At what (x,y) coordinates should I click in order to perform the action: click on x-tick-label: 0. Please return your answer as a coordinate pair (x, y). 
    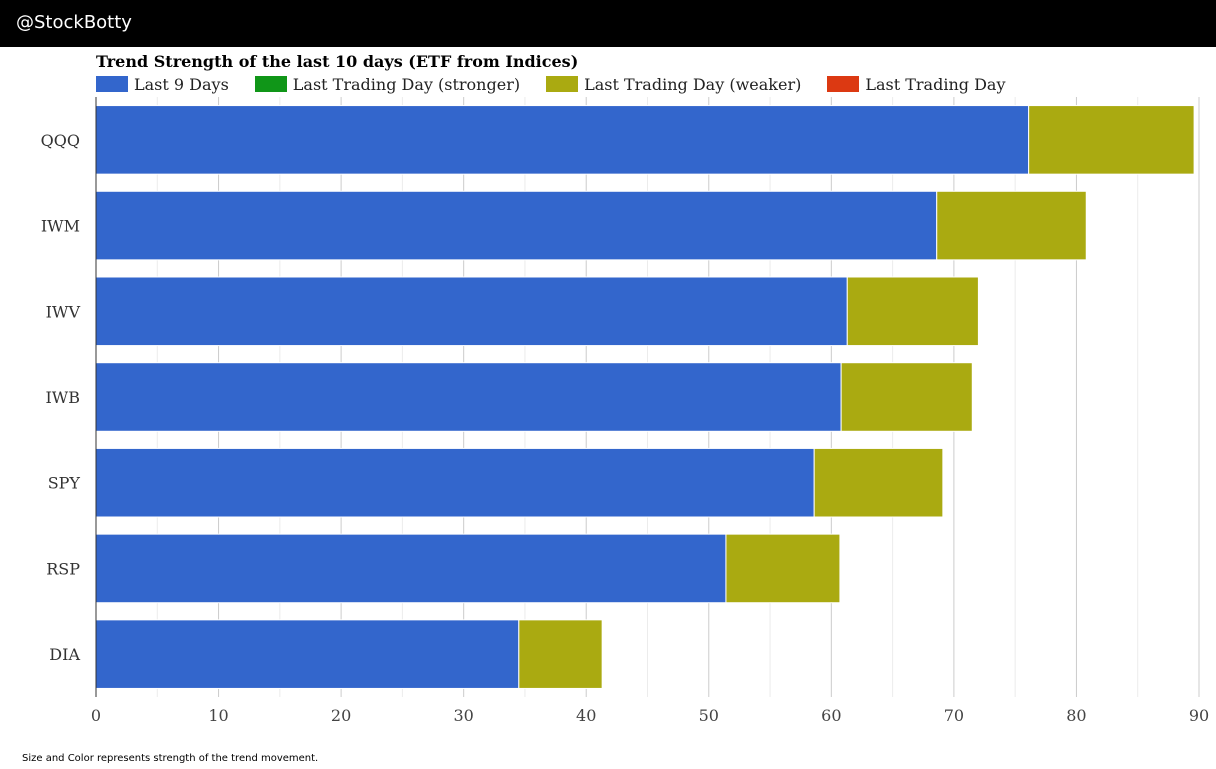
    Looking at the image, I should click on (96, 715).